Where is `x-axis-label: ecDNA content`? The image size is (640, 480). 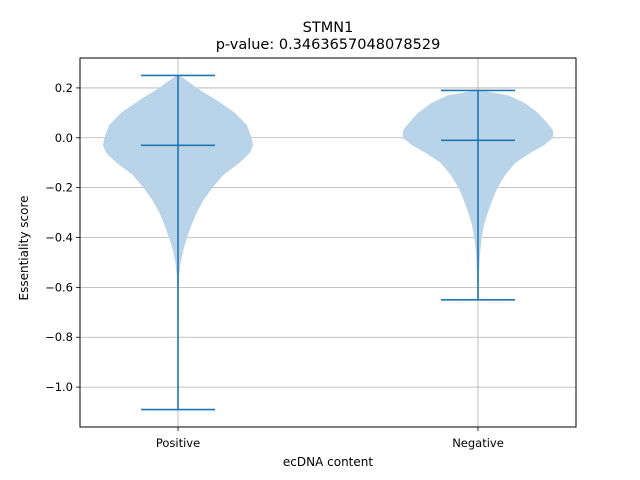 x-axis-label: ecDNA content is located at coordinates (328, 462).